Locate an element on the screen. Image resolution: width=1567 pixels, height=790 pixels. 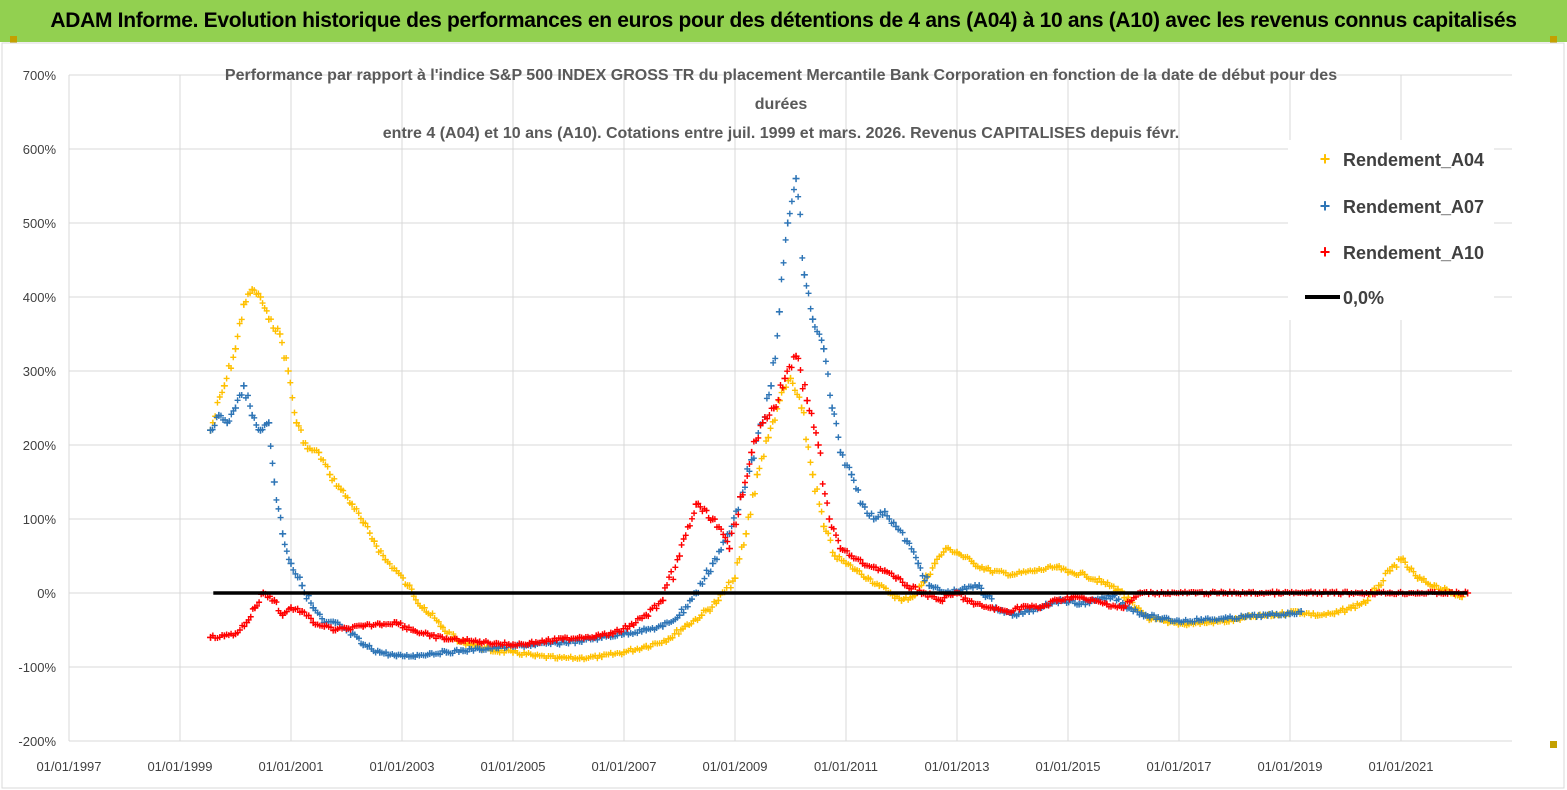
corner-marker-bottom-right is located at coordinates (1553, 744).